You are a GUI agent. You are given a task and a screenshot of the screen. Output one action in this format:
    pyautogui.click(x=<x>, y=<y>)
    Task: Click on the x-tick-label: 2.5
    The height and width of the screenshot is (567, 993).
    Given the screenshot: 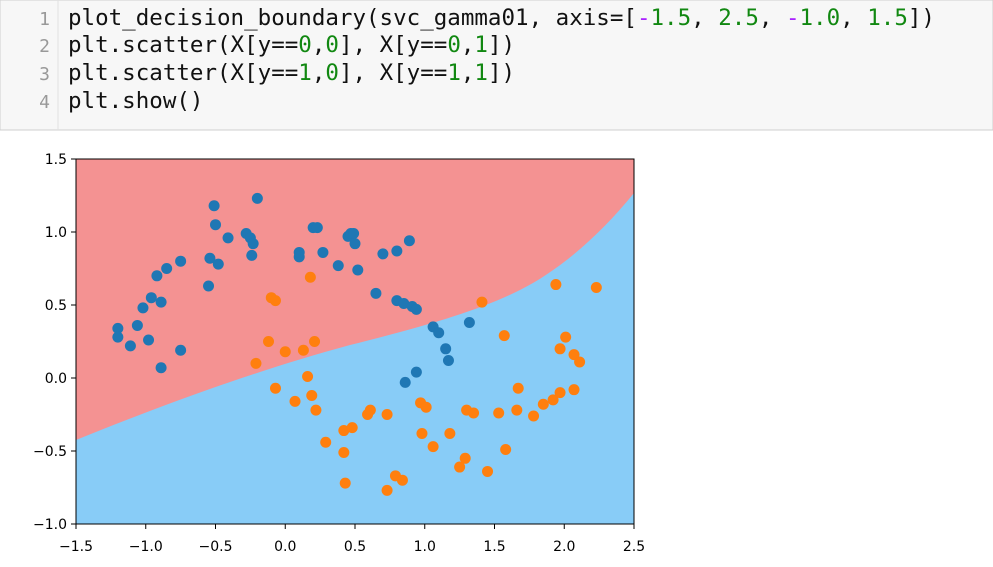 What is the action you would take?
    pyautogui.click(x=634, y=547)
    